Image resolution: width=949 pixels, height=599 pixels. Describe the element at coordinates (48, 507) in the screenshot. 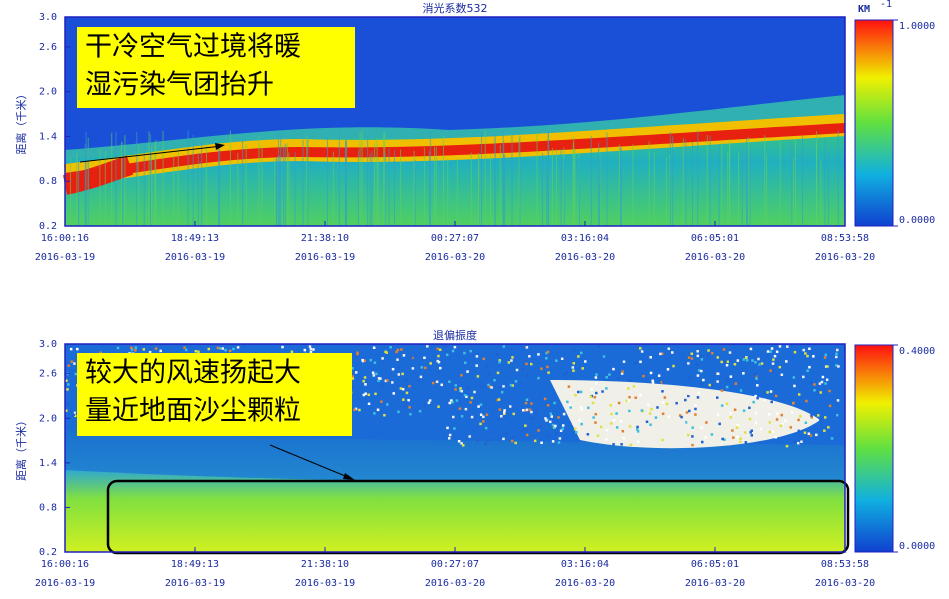

I see `y-tick-label: 0.8` at that location.